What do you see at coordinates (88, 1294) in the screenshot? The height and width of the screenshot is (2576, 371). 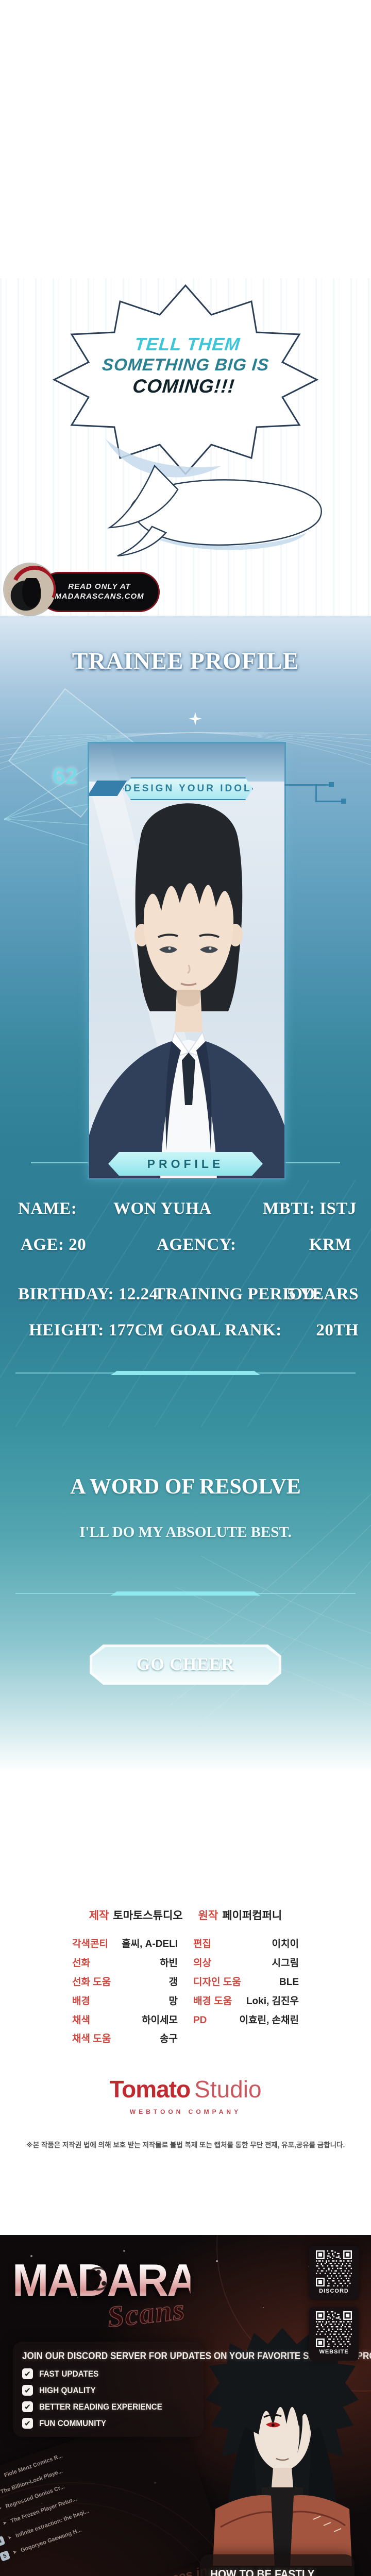 I see `birthday-field: BIRTHDAY: 12.24` at bounding box center [88, 1294].